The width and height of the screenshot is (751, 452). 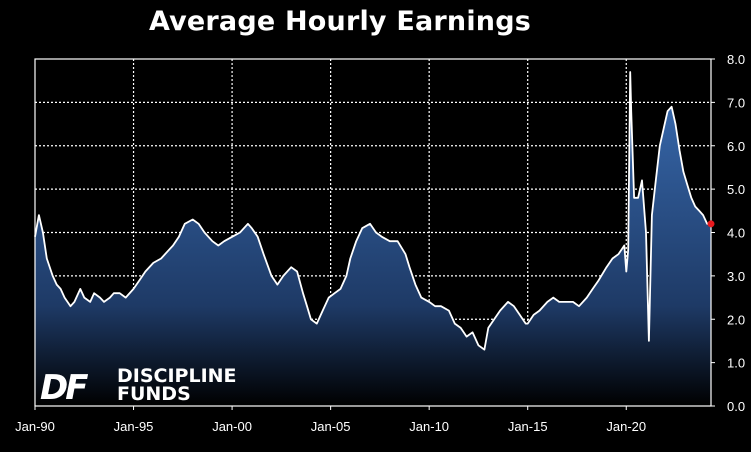 I want to click on y-tick-label: 2.0, so click(x=736, y=319).